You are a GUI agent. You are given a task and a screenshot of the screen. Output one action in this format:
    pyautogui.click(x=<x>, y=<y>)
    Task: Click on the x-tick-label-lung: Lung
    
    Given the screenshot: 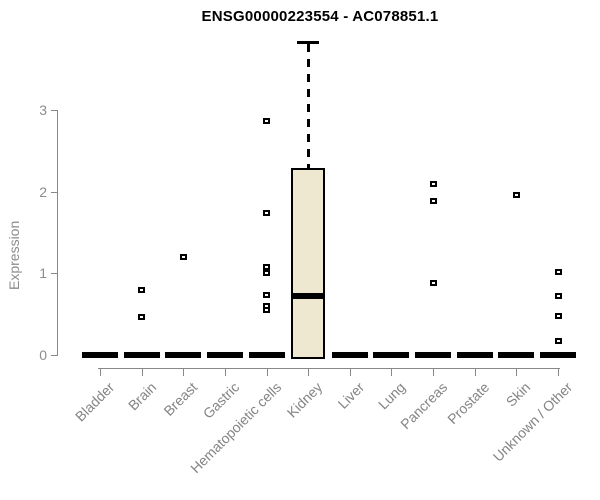 What is the action you would take?
    pyautogui.click(x=392, y=396)
    